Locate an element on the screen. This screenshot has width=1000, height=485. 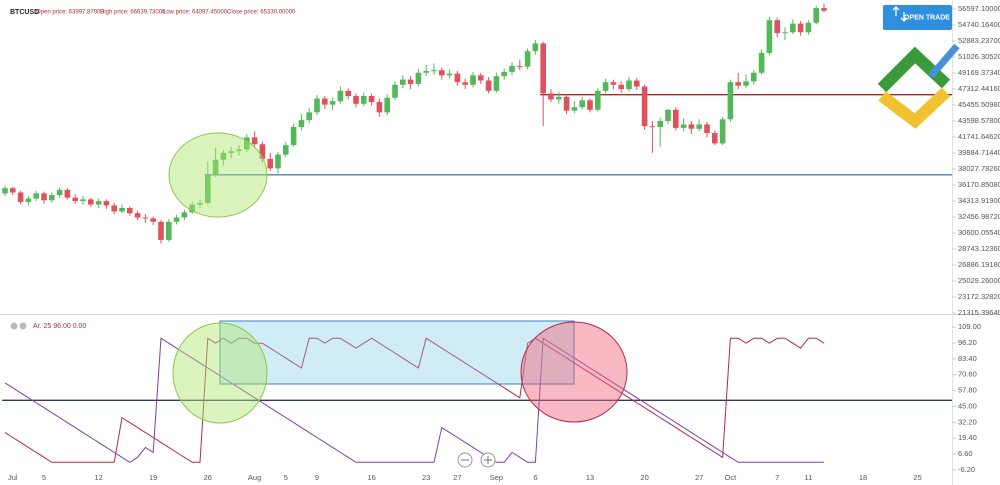
x-tick-label: 7 is located at coordinates (777, 477).